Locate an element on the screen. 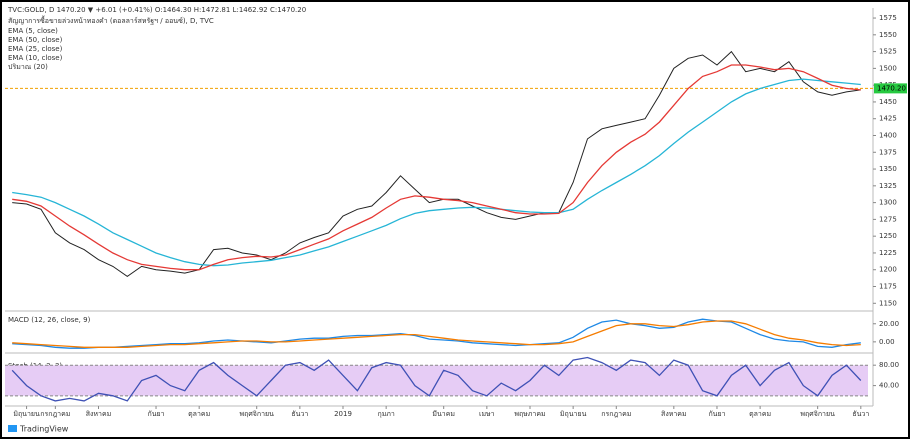 The height and width of the screenshot is (442, 914). y-tick-label: 80.00 is located at coordinates (889, 365).